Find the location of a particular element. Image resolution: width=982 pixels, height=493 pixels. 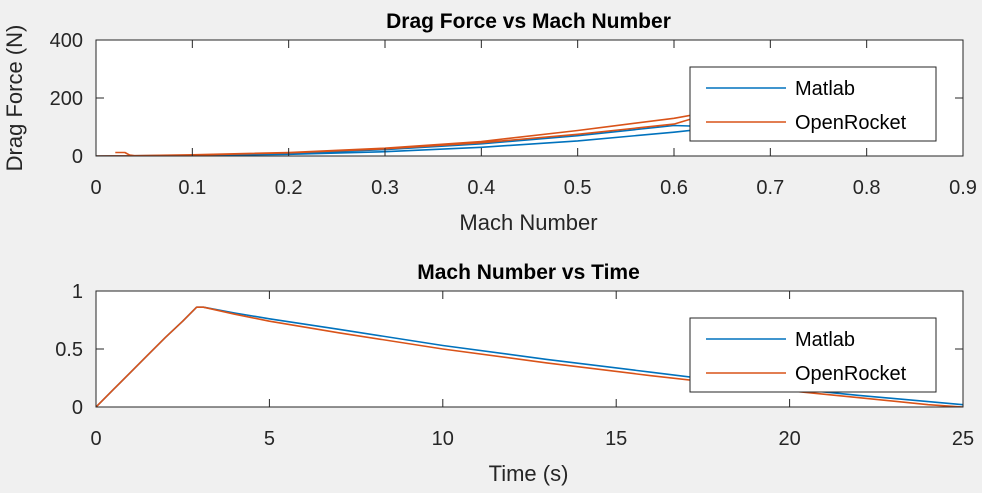

y-axis-label: Drag Force (N) is located at coordinates (14, 98).